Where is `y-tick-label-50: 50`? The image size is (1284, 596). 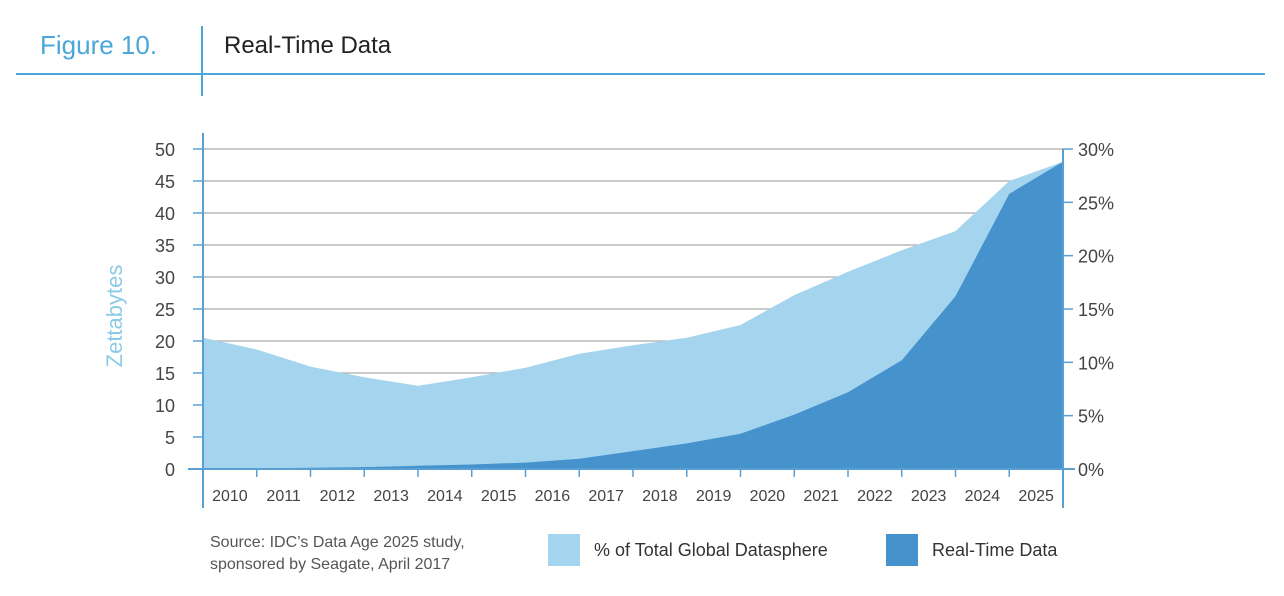 y-tick-label-50: 50 is located at coordinates (165, 150).